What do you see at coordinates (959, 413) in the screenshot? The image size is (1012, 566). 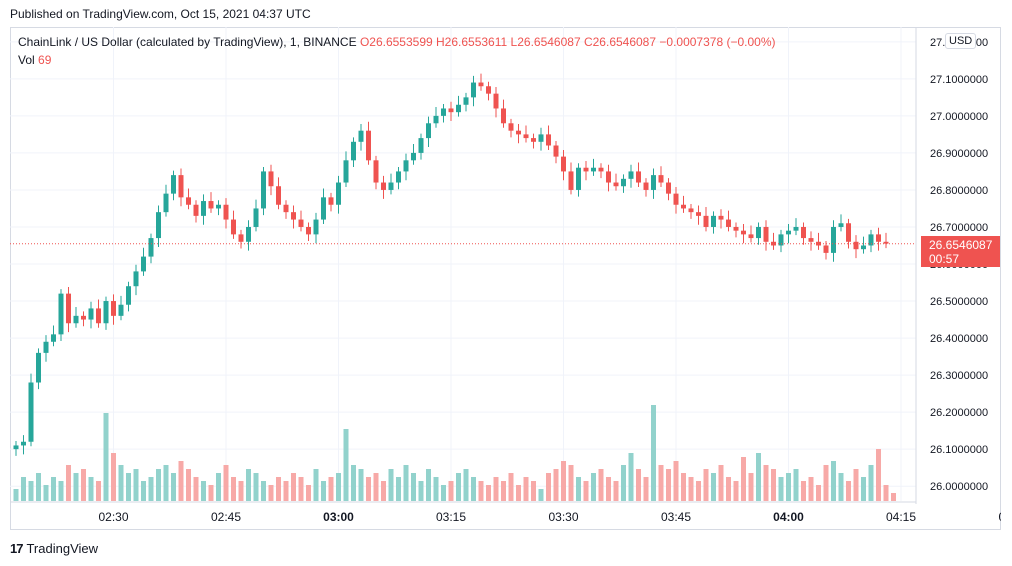 I see `y-tick-label: 26.2000000` at bounding box center [959, 413].